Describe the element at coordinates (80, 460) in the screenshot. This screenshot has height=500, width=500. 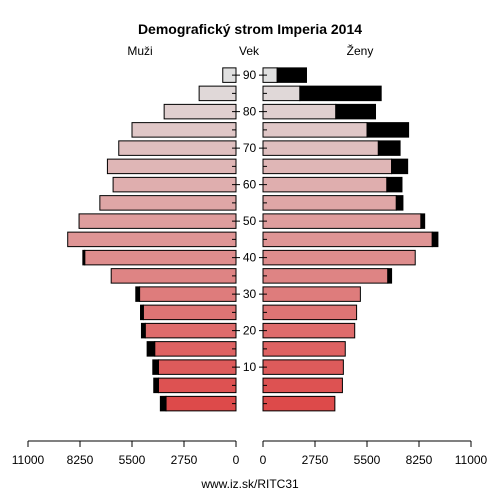
I see `x-tick-label-left: 8250` at that location.